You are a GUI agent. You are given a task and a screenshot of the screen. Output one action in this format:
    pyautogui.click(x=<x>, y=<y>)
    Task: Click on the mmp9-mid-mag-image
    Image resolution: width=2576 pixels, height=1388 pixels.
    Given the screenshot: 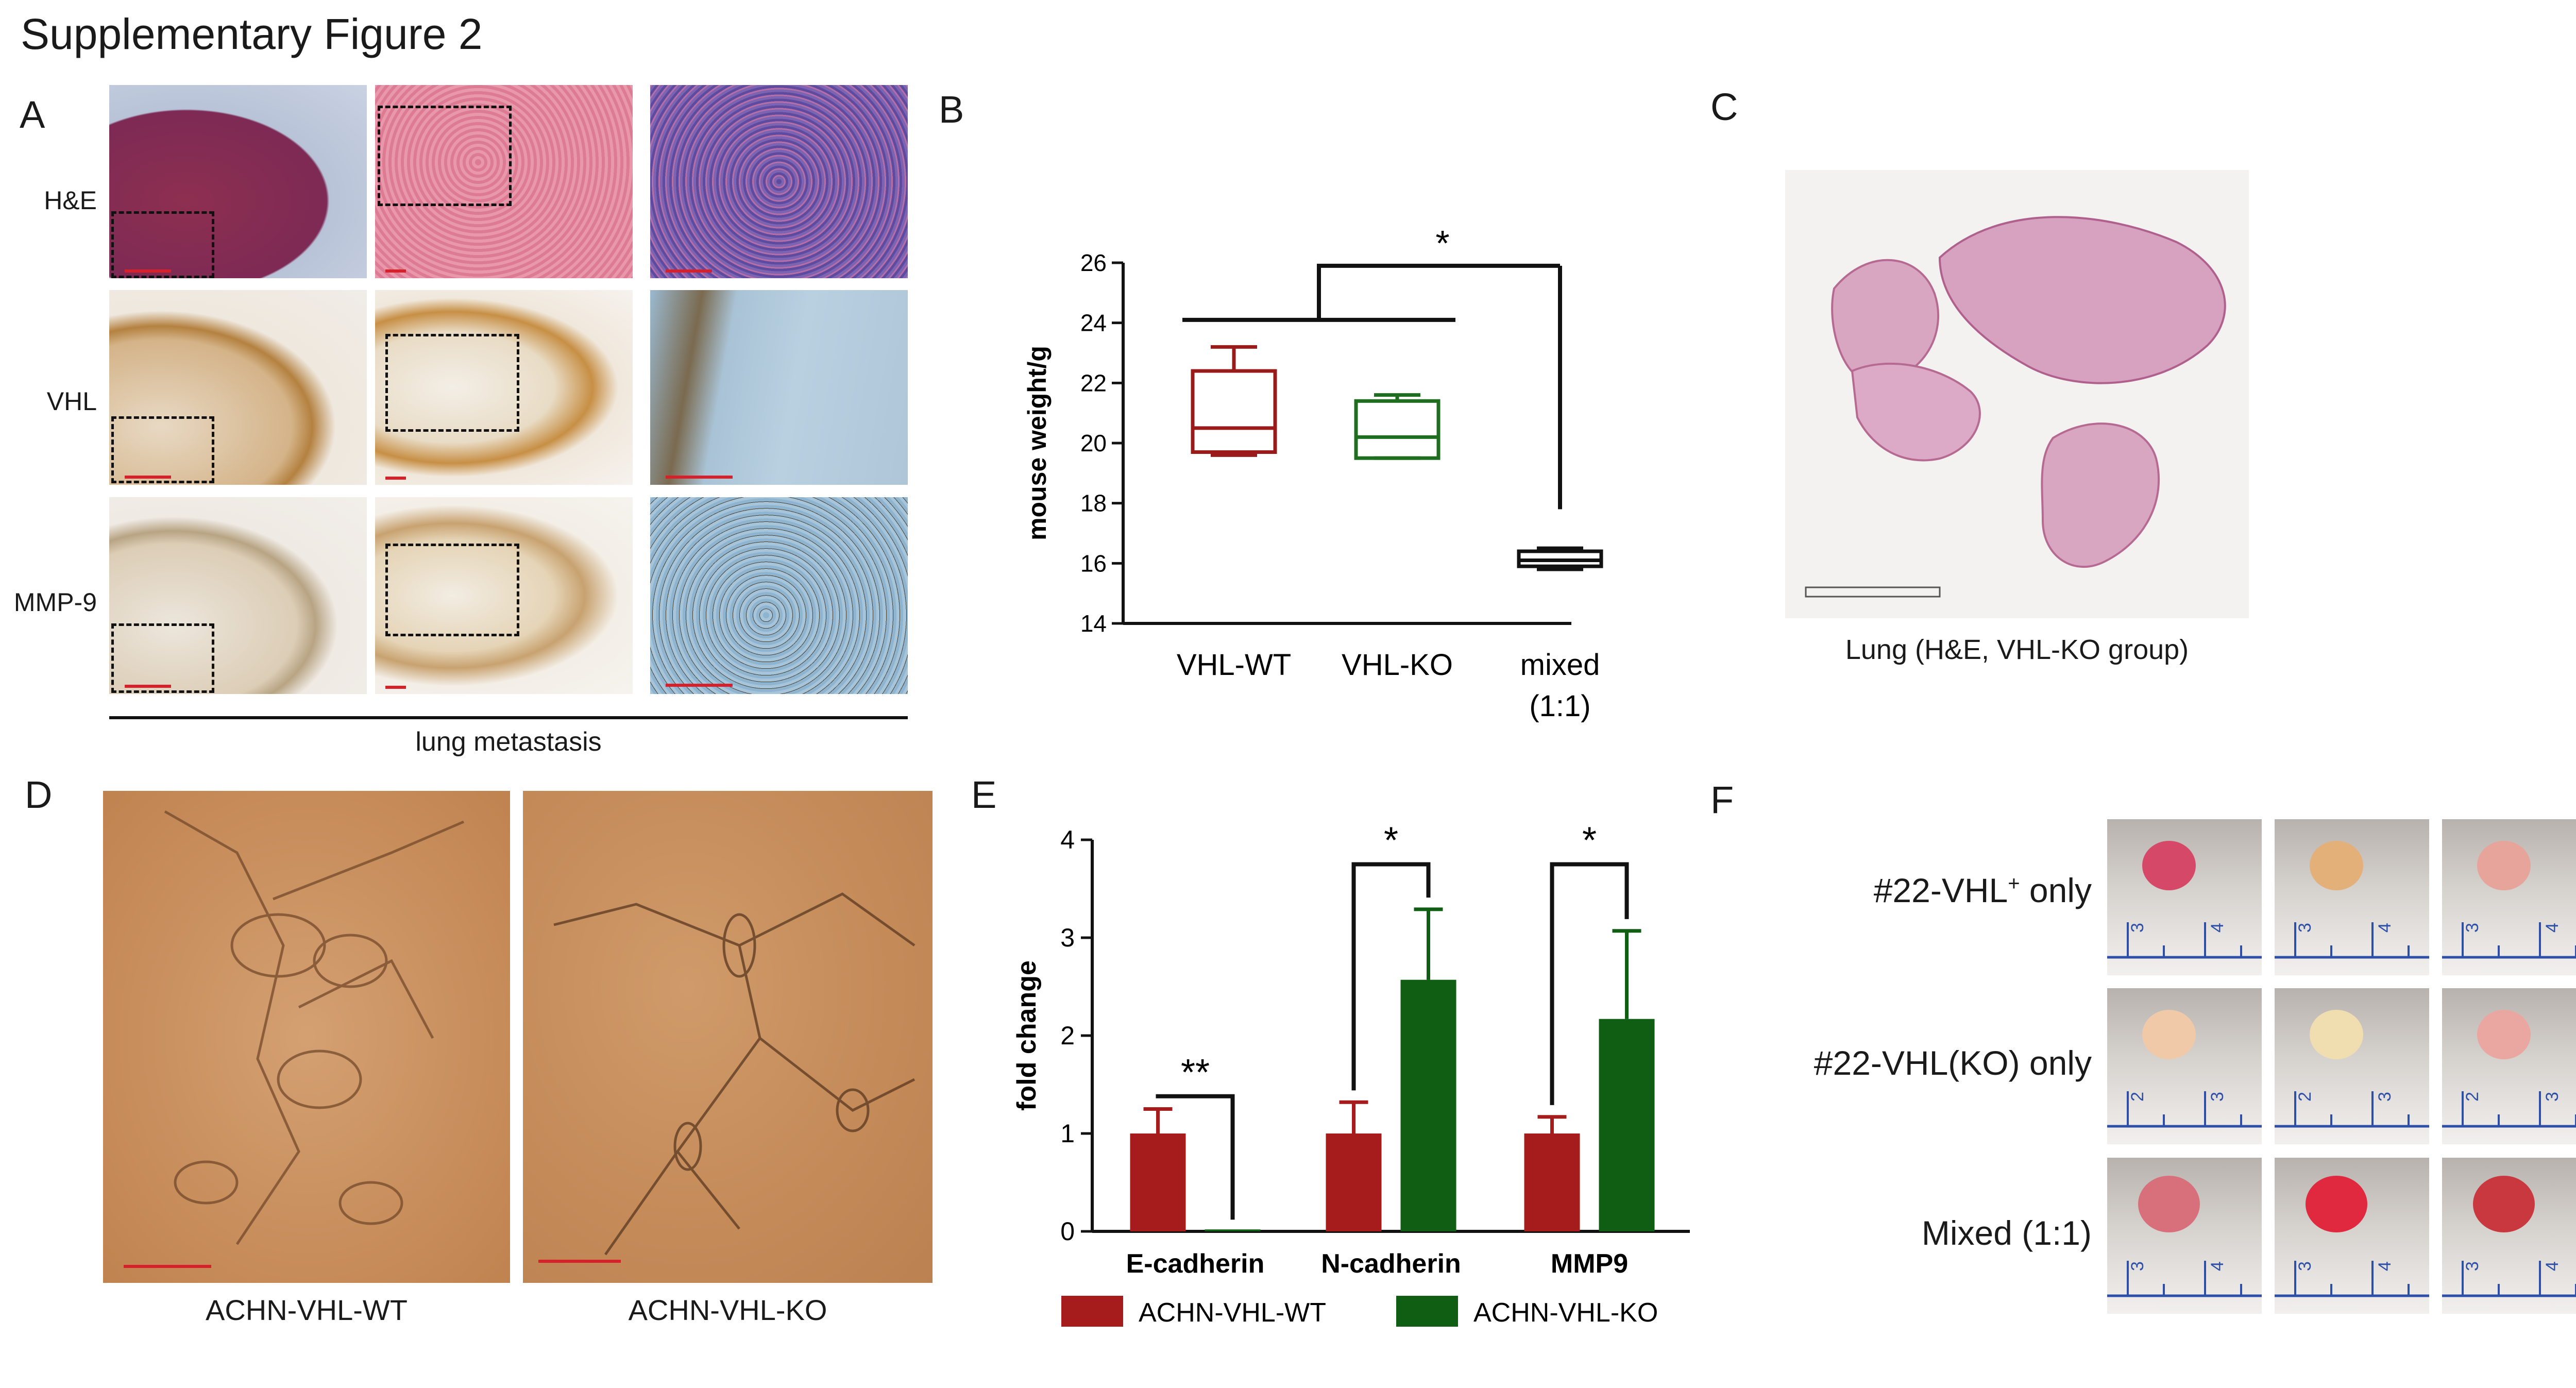 What is the action you would take?
    pyautogui.click(x=504, y=595)
    